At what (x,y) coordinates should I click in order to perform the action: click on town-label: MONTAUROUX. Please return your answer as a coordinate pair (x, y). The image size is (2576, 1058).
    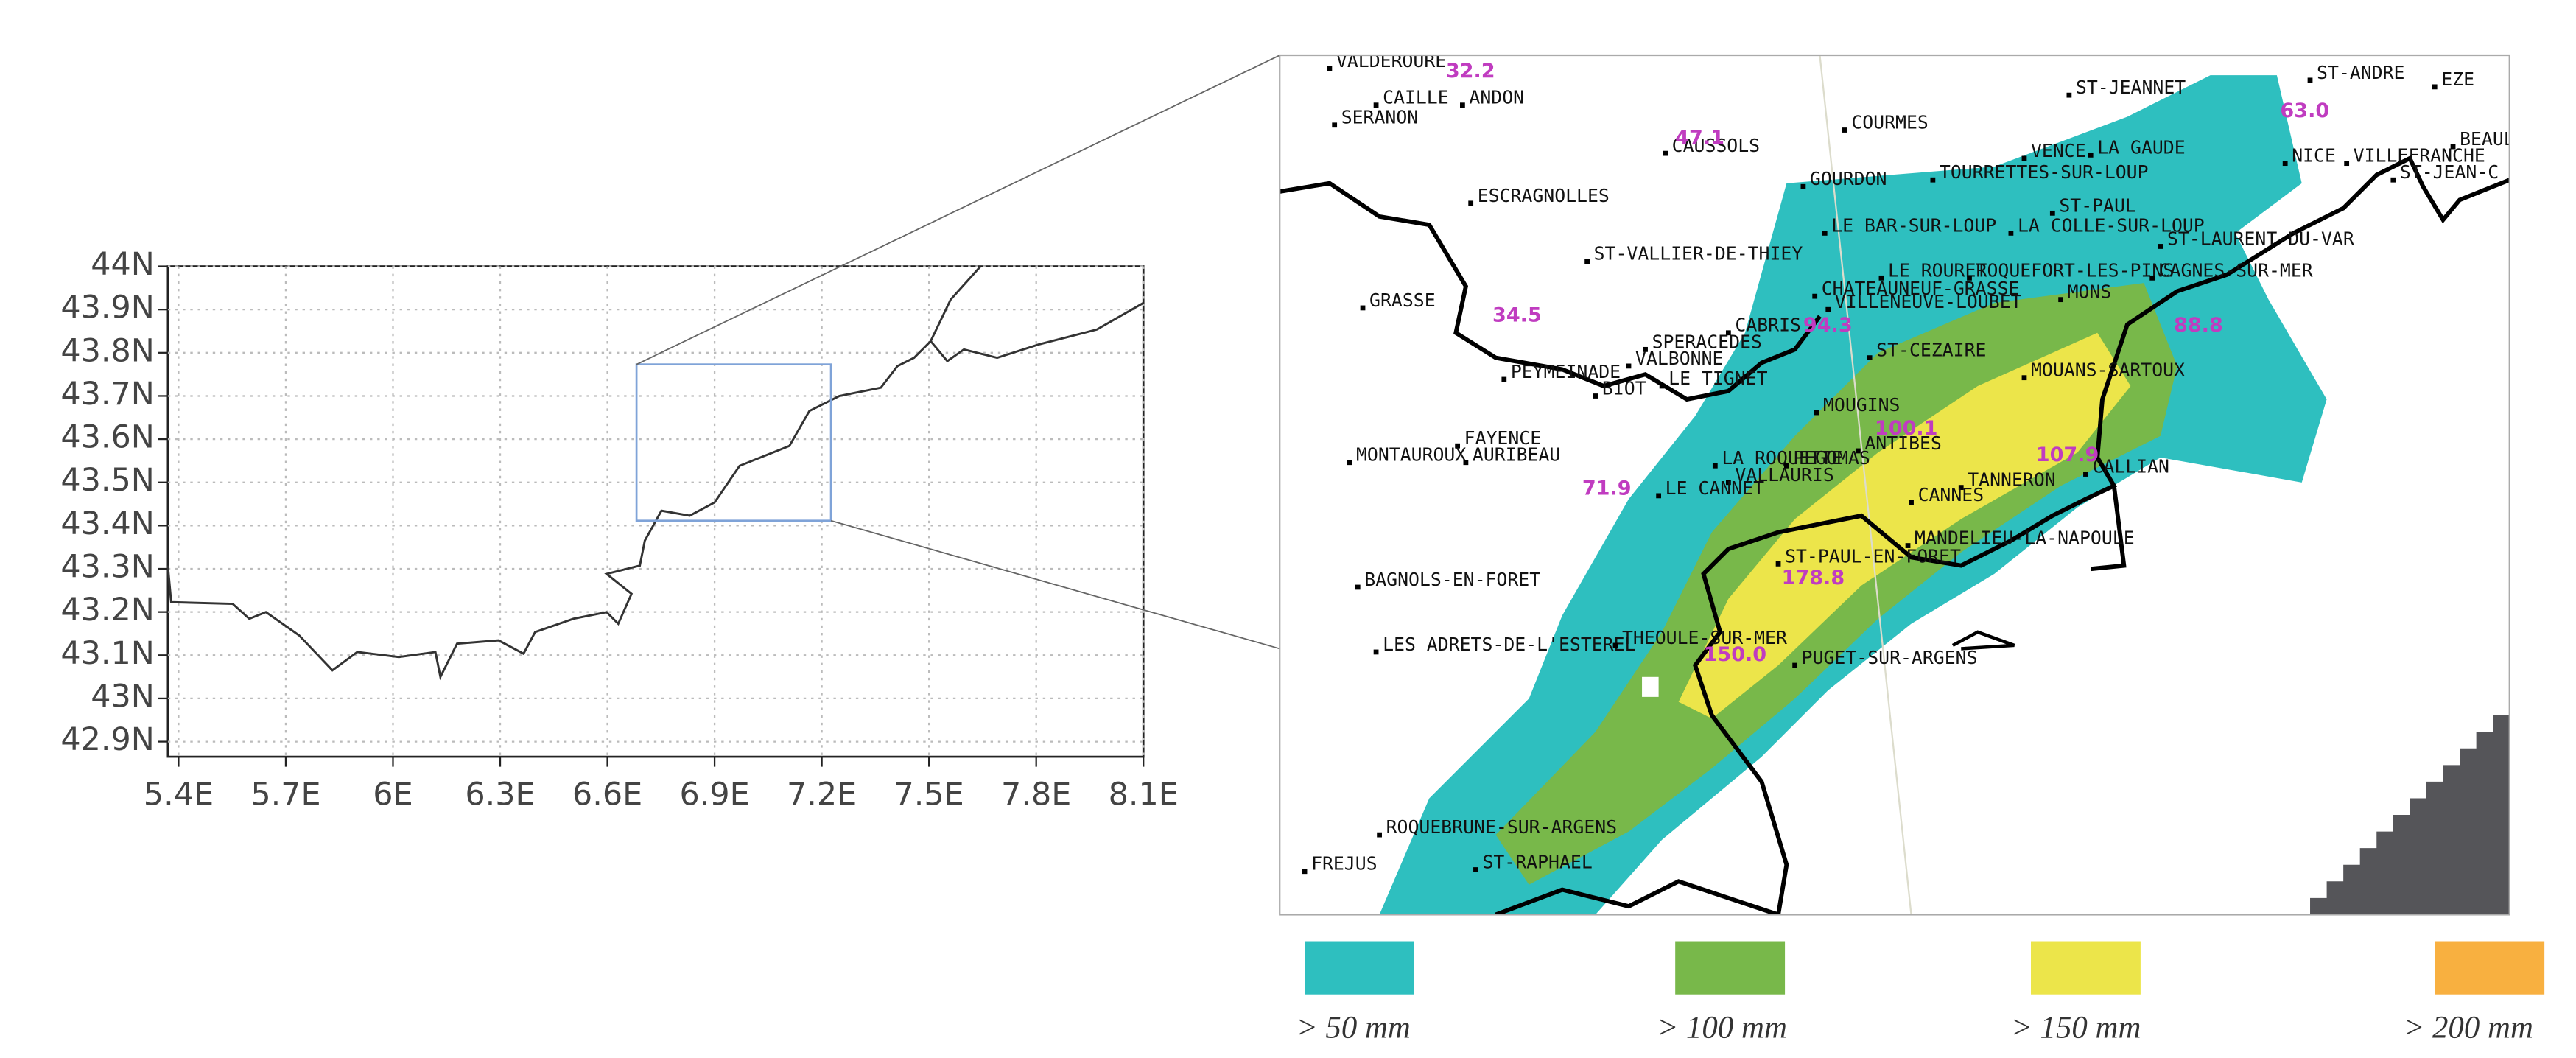
    Looking at the image, I should click on (1411, 455).